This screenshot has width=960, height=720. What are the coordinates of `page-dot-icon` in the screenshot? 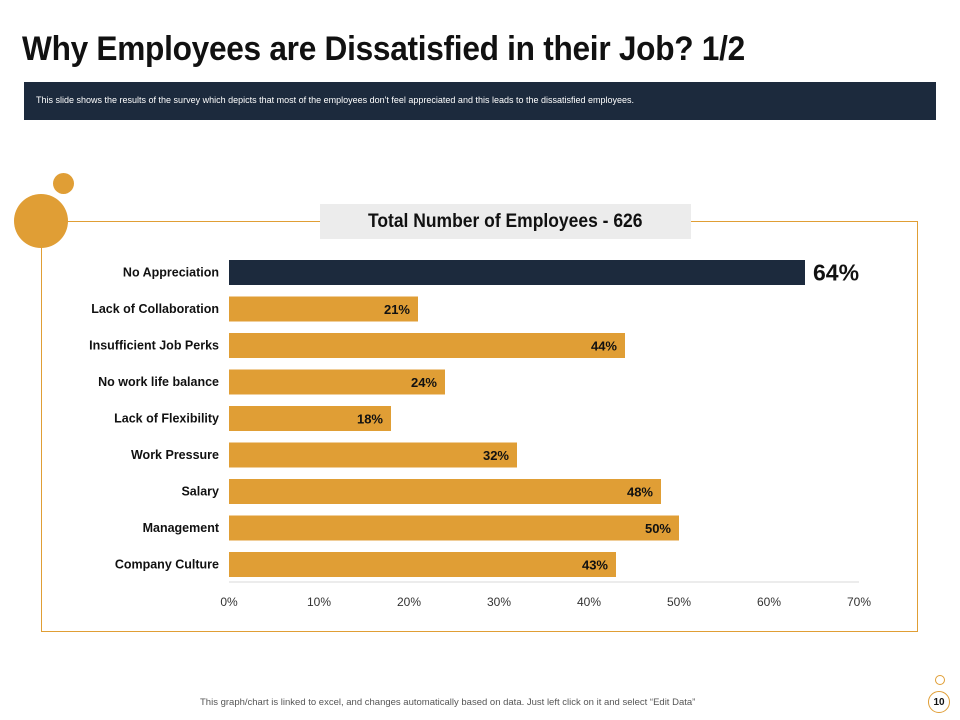 It's located at (940, 680).